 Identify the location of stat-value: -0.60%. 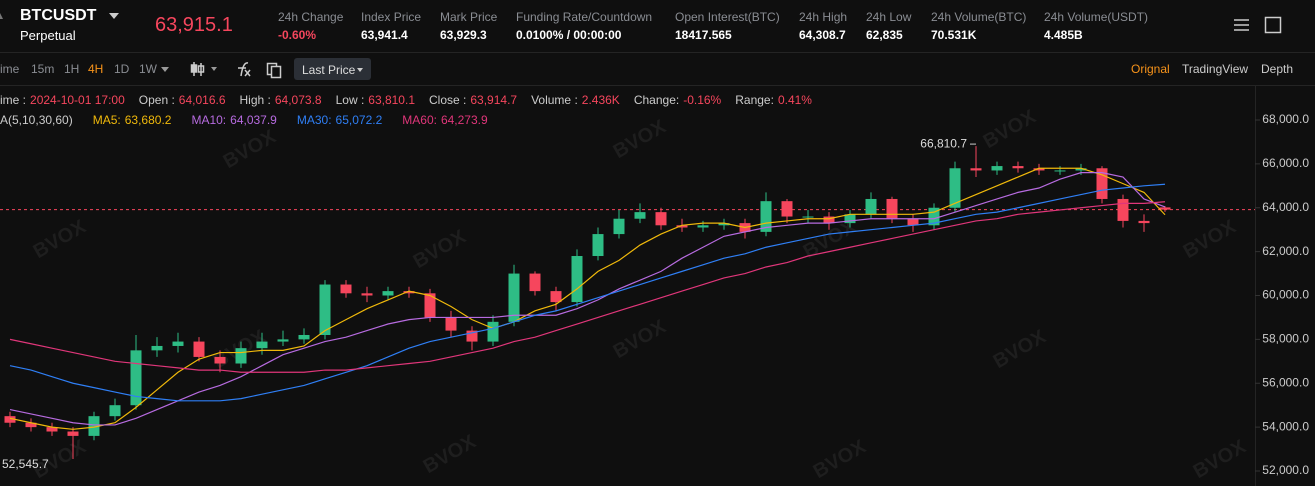
(297, 35).